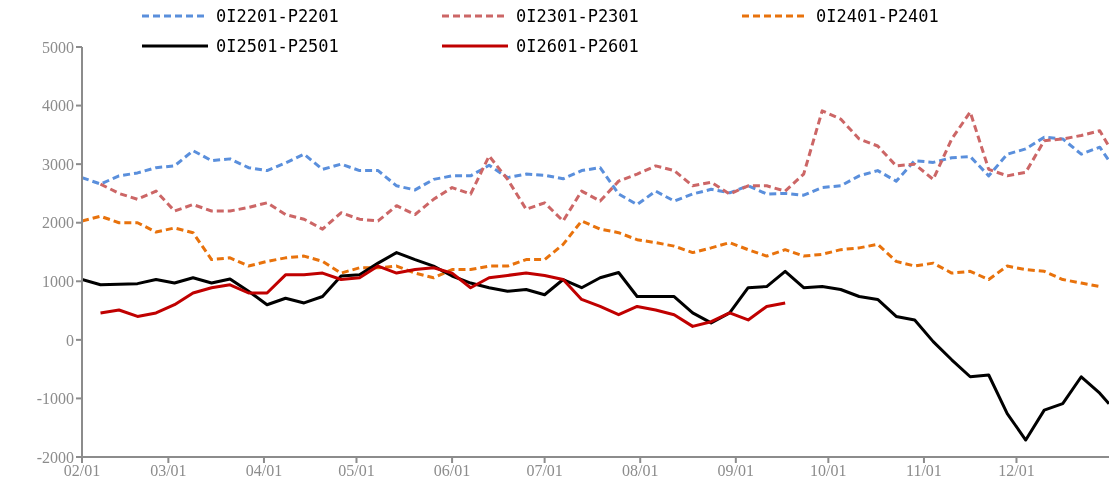 The height and width of the screenshot is (493, 1111). Describe the element at coordinates (58, 281) in the screenshot. I see `y-tick-label: 1000` at that location.